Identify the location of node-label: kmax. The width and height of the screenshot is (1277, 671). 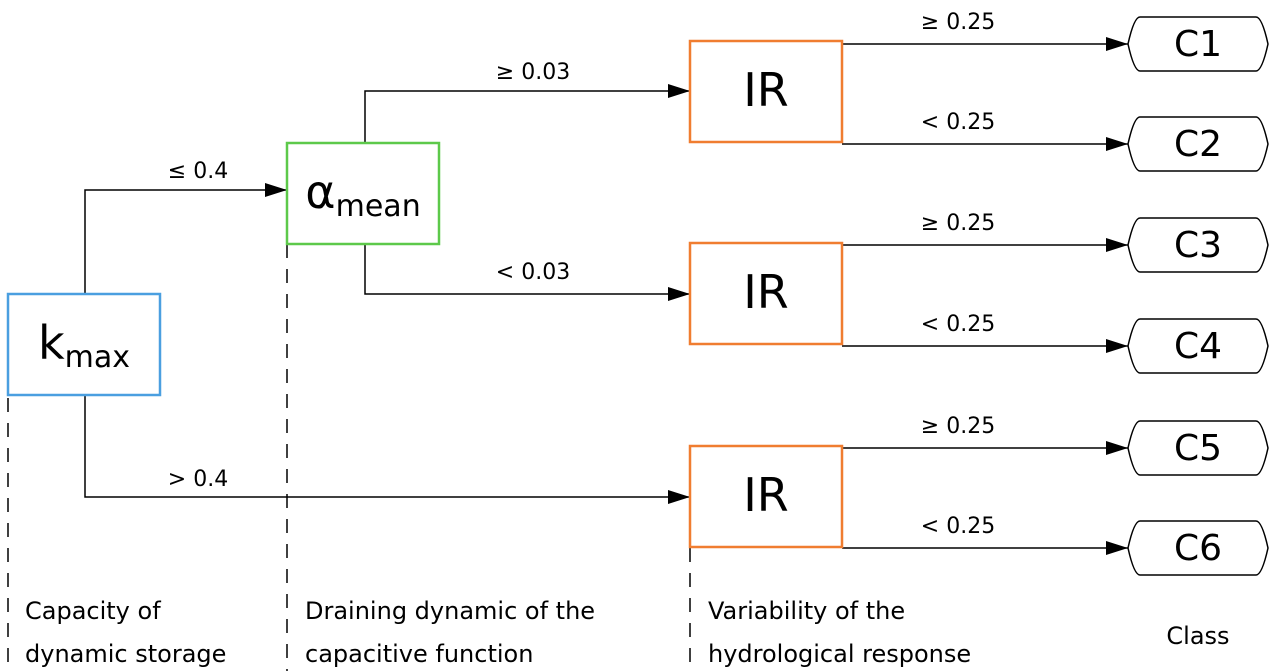
(84, 345).